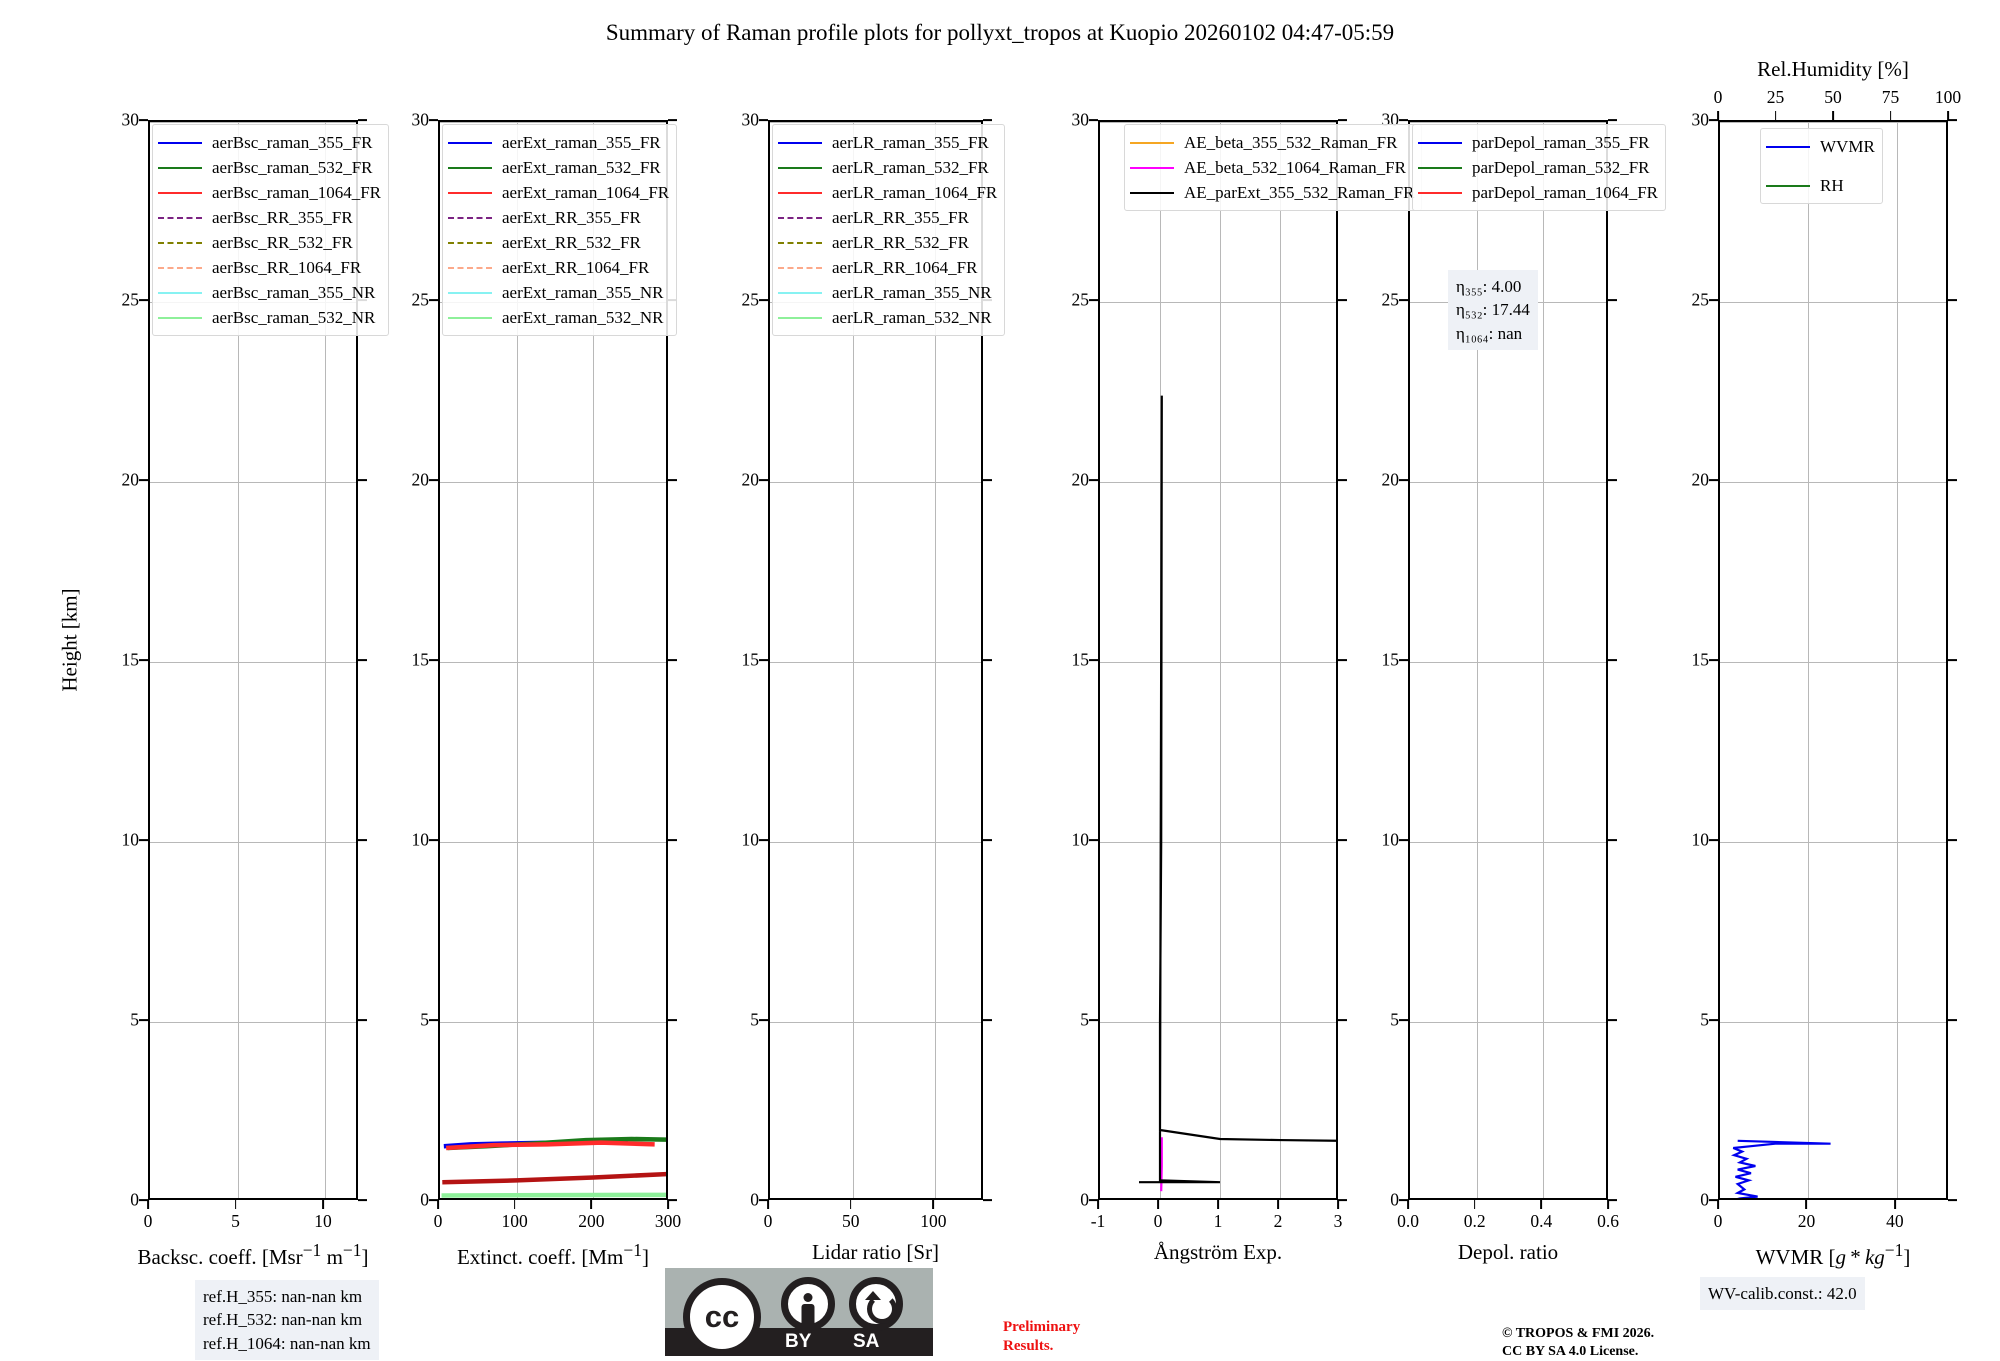 Image resolution: width=2000 pixels, height=1361 pixels. I want to click on legend-item: aerBsc_raman_532_FR, so click(269, 167).